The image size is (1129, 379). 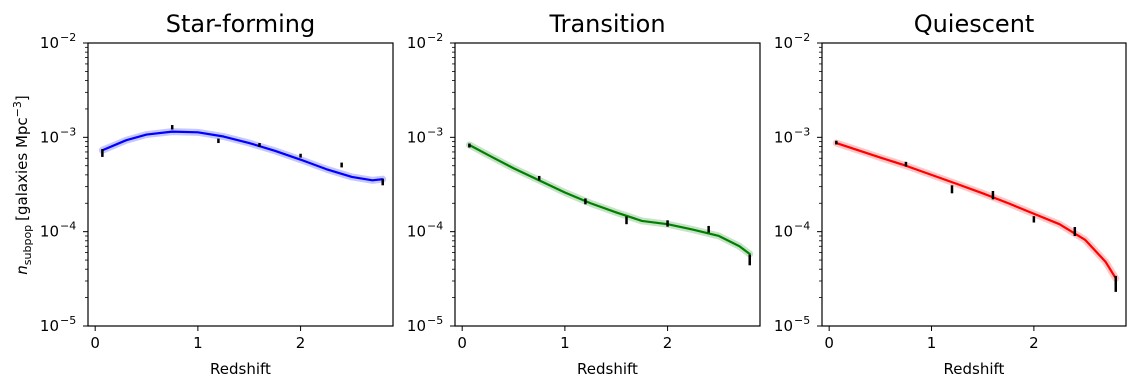 What do you see at coordinates (17, 109) in the screenshot?
I see `y-axis-label-exponent: −3` at bounding box center [17, 109].